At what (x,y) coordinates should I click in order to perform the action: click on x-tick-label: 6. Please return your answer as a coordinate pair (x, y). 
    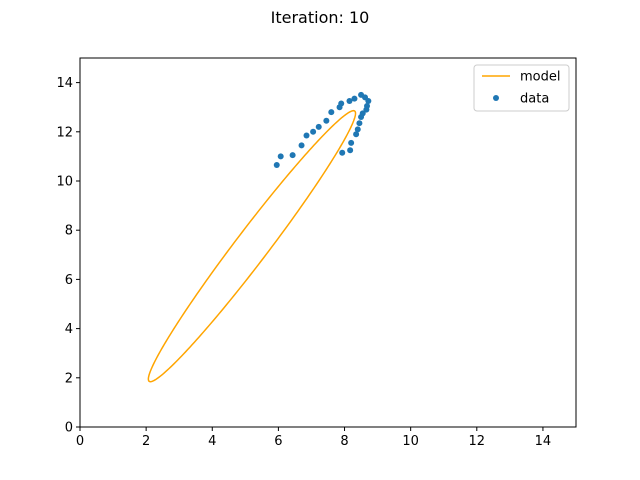
    Looking at the image, I should click on (278, 441).